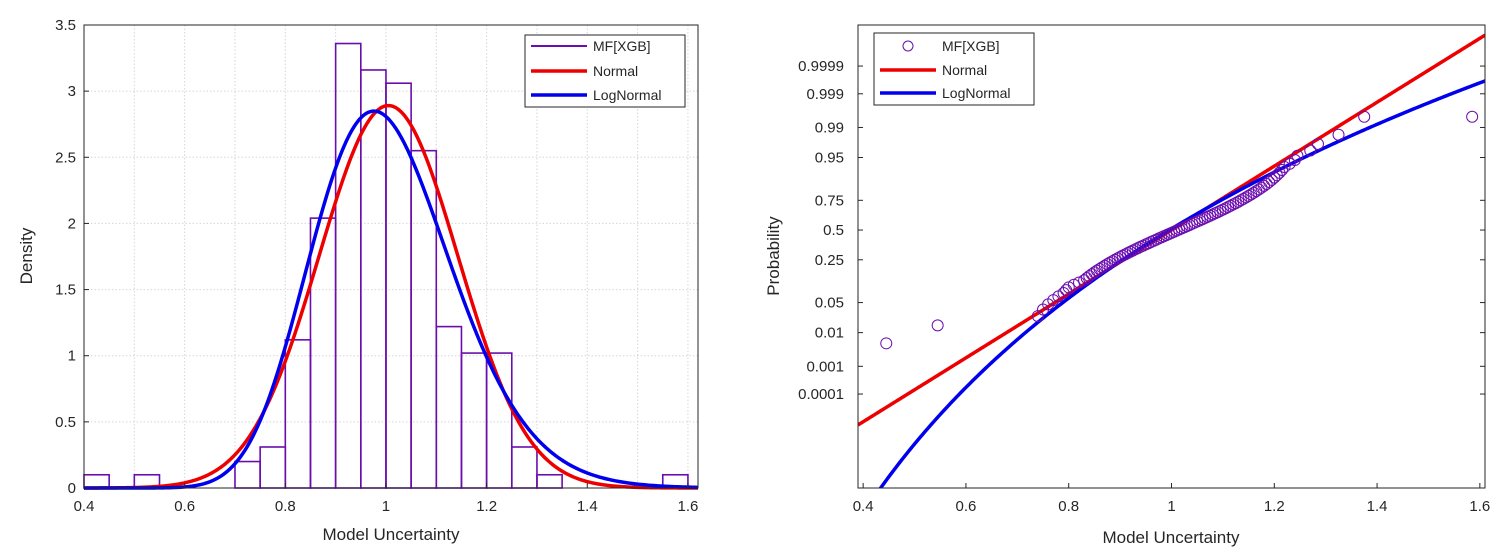 This screenshot has height=560, width=1502. What do you see at coordinates (1377, 506) in the screenshot?
I see `prob-x-tick-label: 1.4` at bounding box center [1377, 506].